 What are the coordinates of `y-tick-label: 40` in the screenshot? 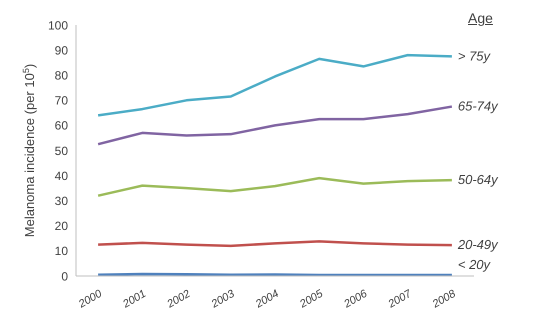 It's located at (61, 175).